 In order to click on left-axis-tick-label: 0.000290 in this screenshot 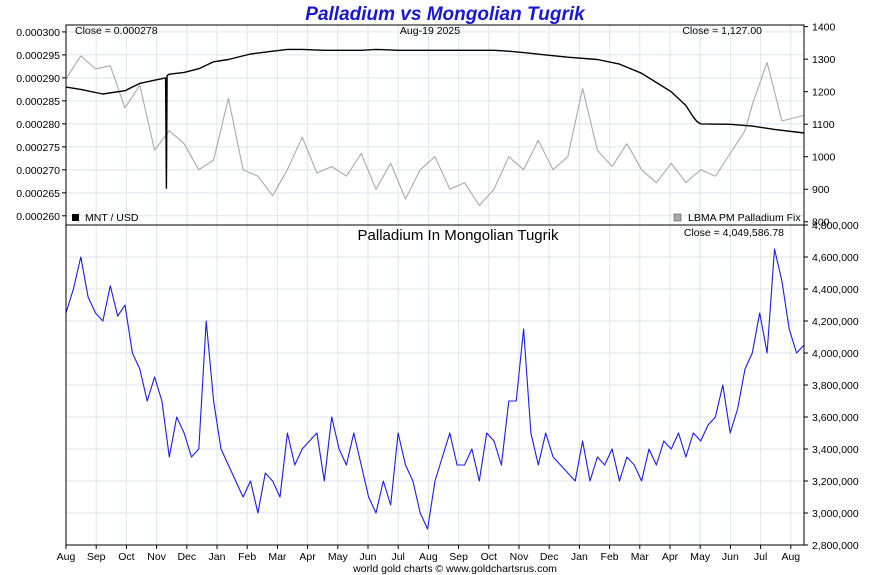, I will do `click(38, 79)`.